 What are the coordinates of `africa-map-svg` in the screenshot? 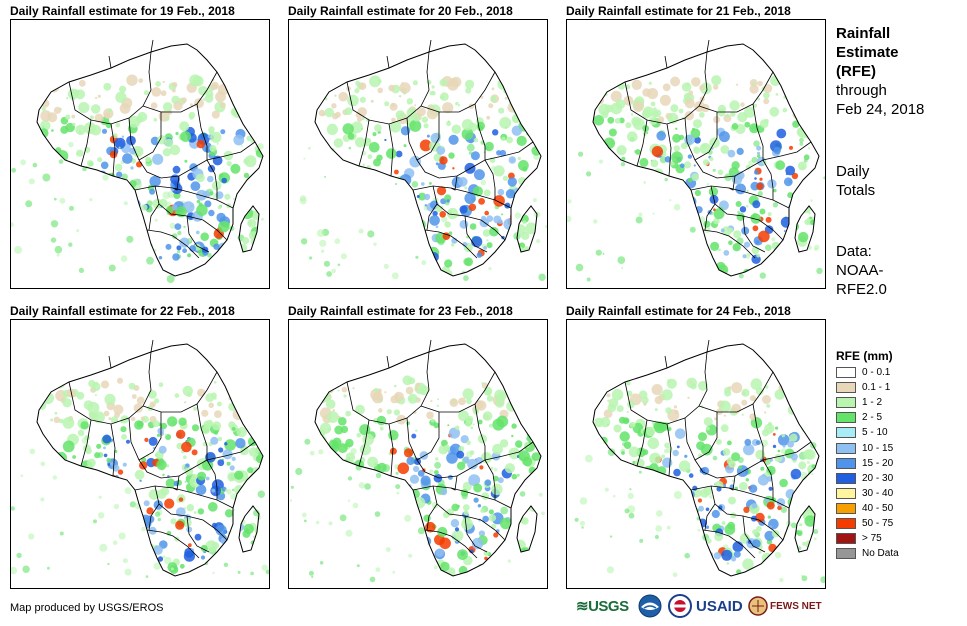 It's located at (140, 460).